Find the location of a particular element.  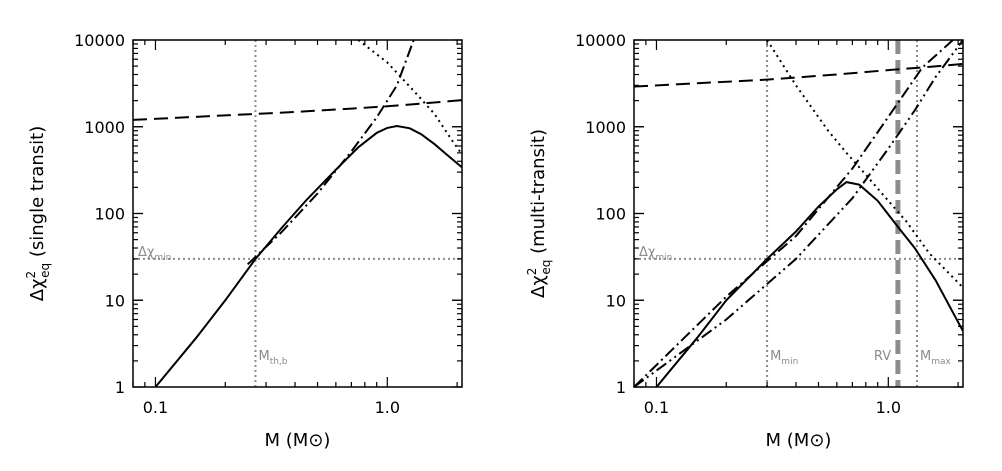

vertical-line-label-0: Mmin is located at coordinates (784, 358).